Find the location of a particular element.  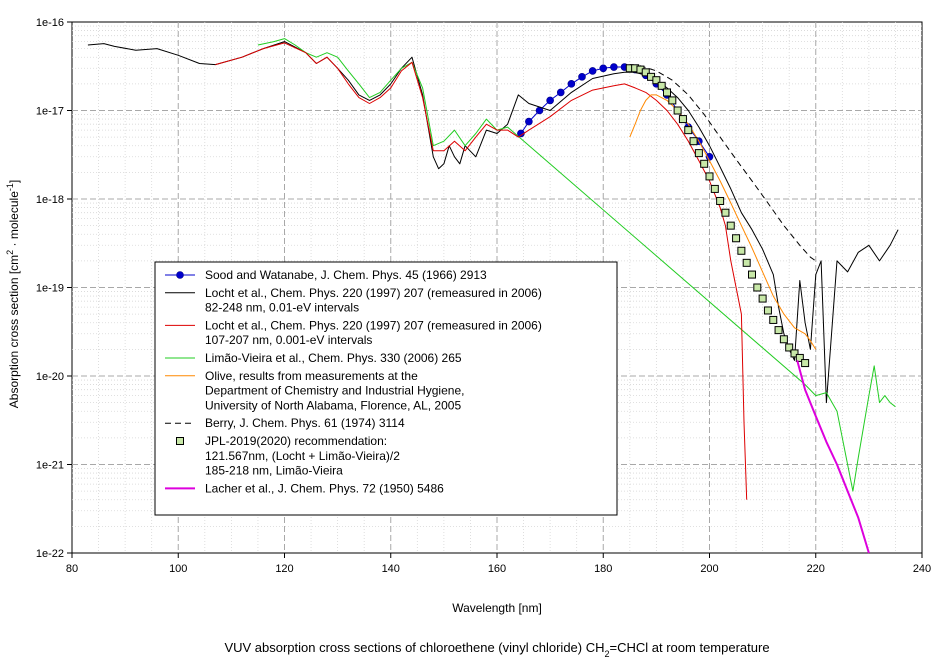

x-axis: 80 100 120 140 160 180 200 220 240 is located at coordinates (498, 564).